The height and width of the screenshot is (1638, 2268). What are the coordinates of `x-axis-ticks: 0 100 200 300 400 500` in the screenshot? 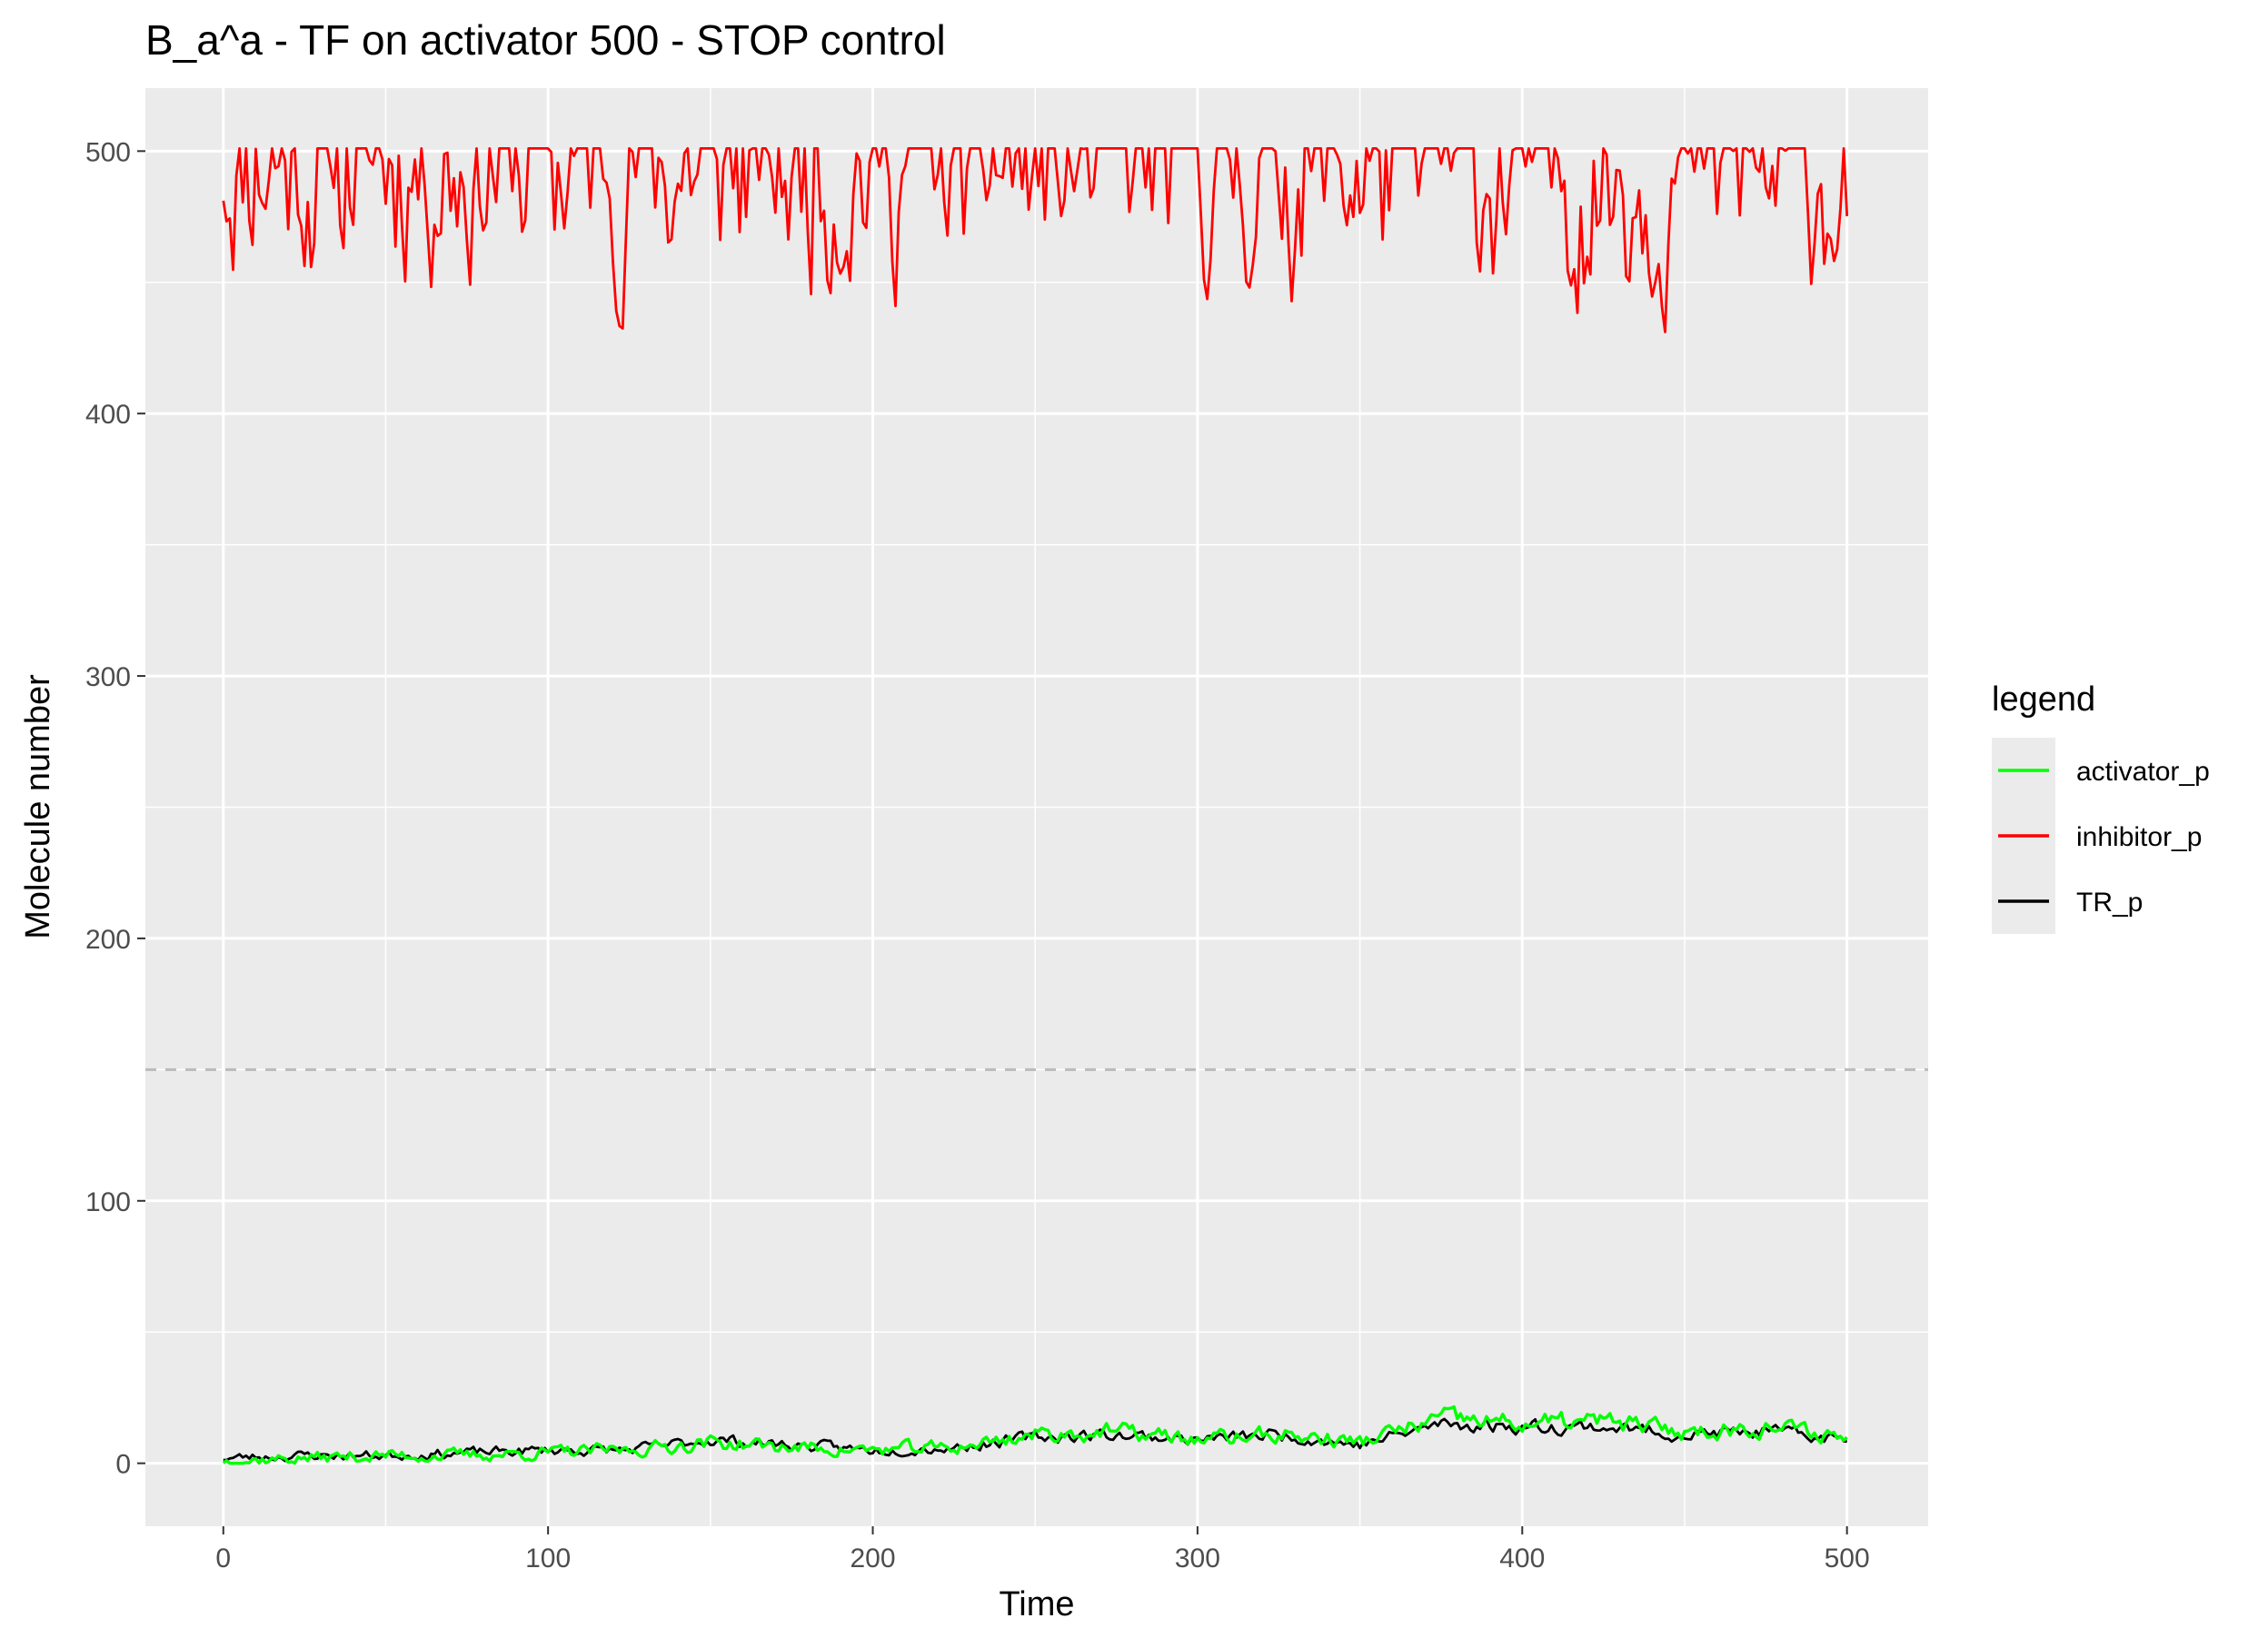 It's located at (1042, 1549).